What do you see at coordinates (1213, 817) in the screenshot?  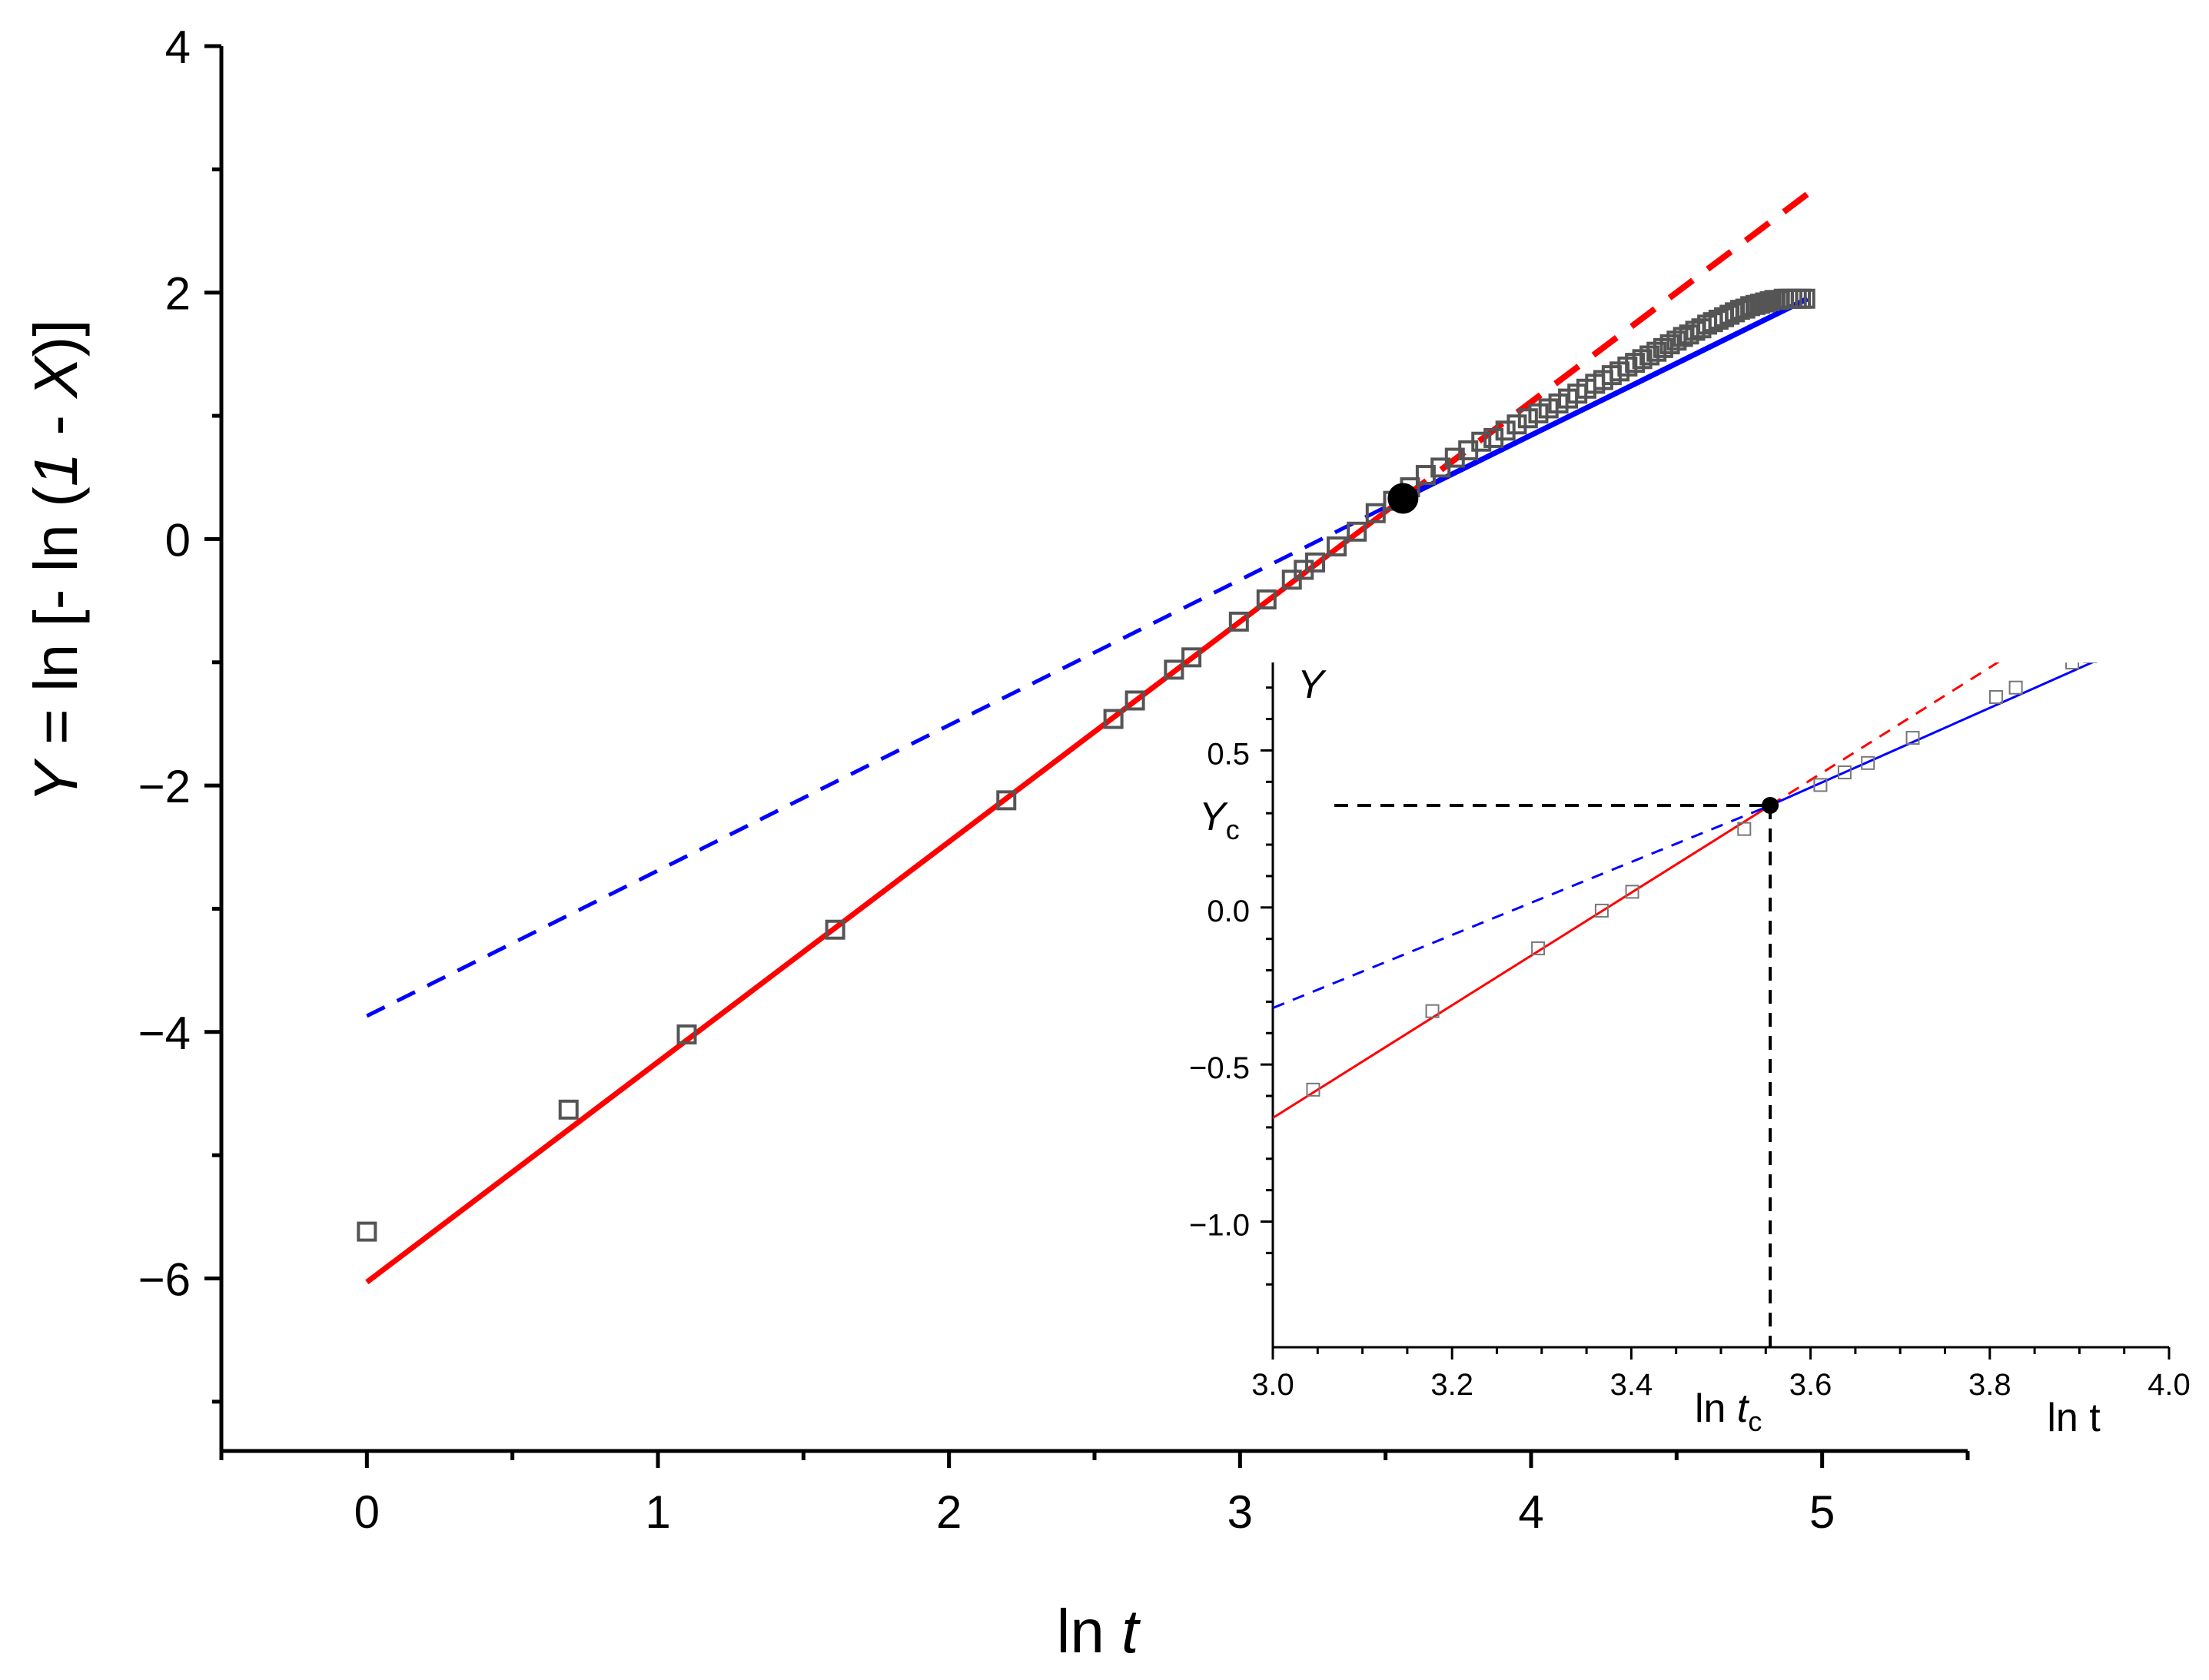 I see `inset-yc-var: Y` at bounding box center [1213, 817].